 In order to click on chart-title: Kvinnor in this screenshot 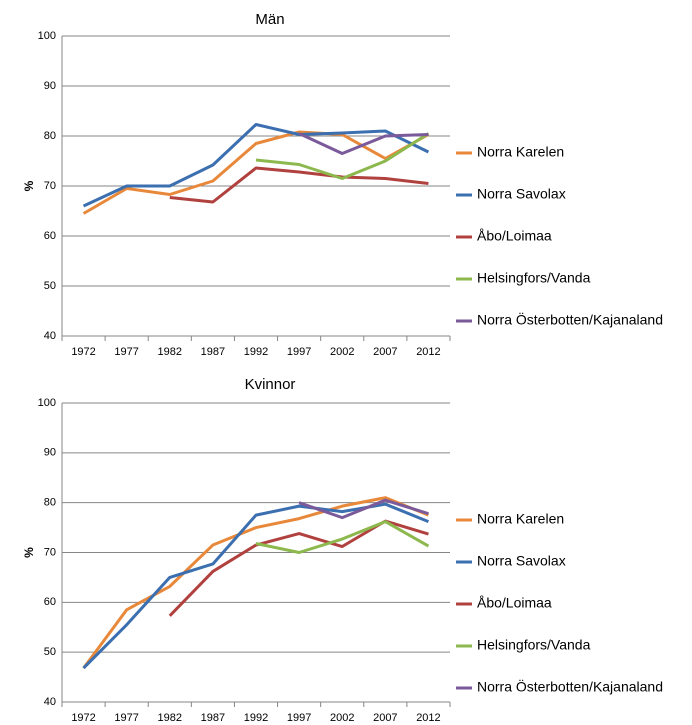, I will do `click(270, 384)`.